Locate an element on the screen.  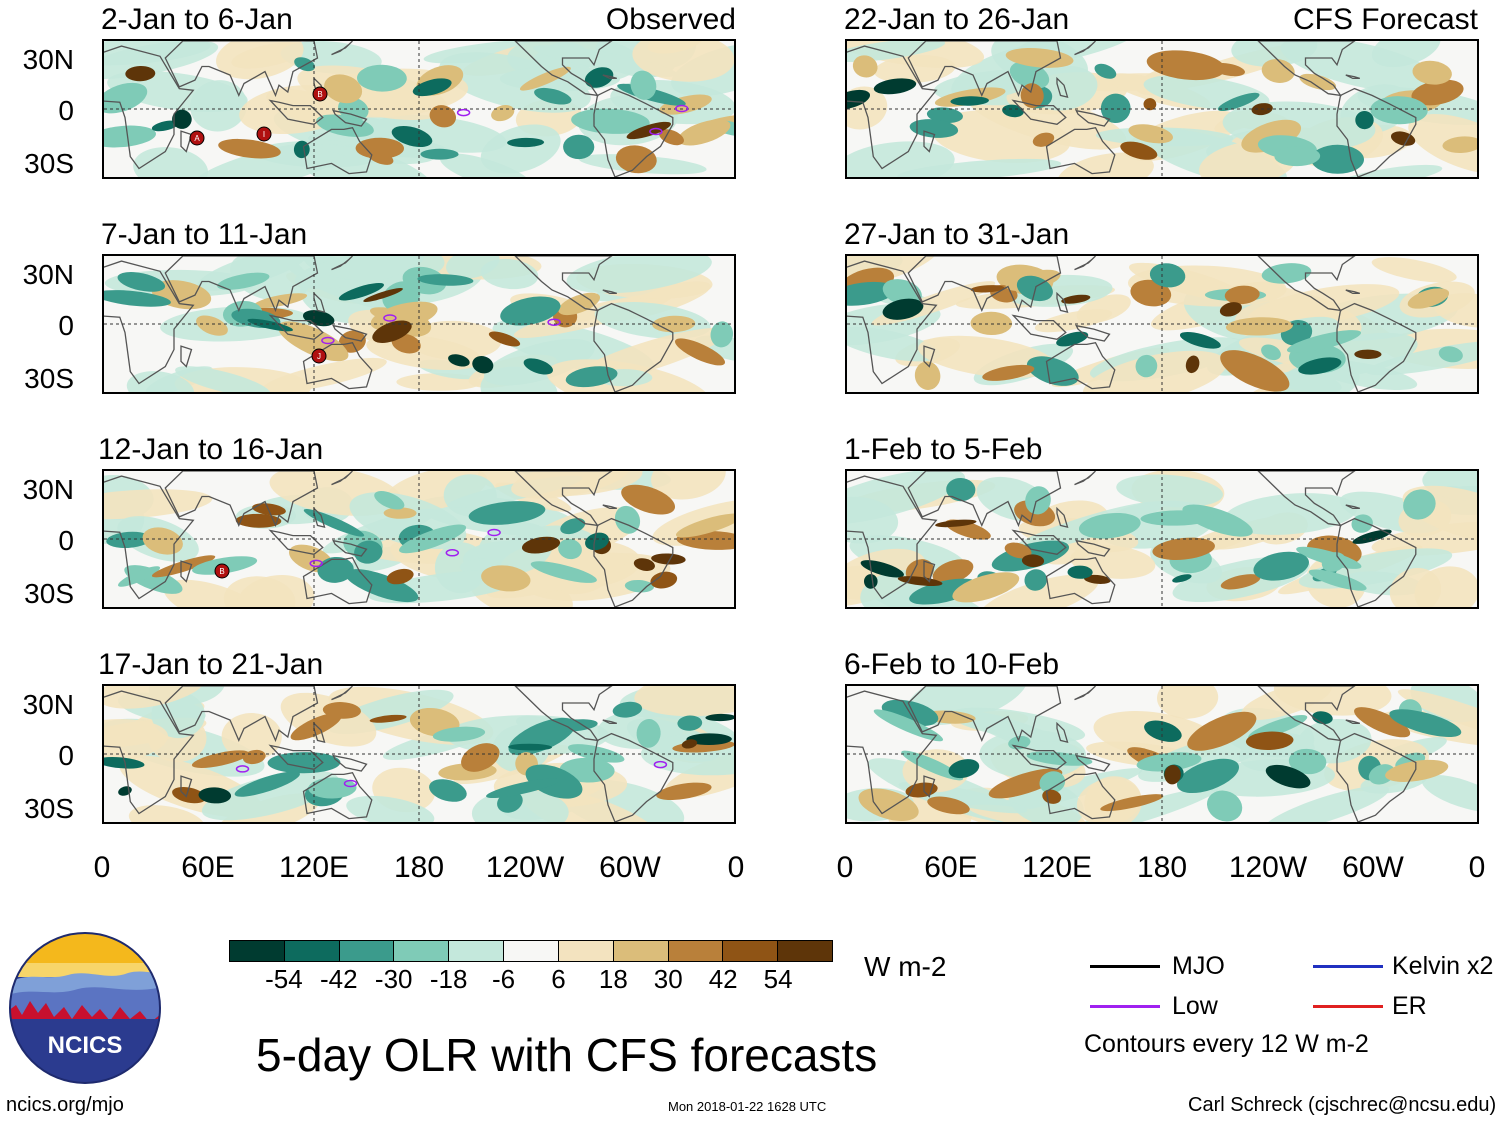
olr-anomaly-field: J is located at coordinates (419, 324).